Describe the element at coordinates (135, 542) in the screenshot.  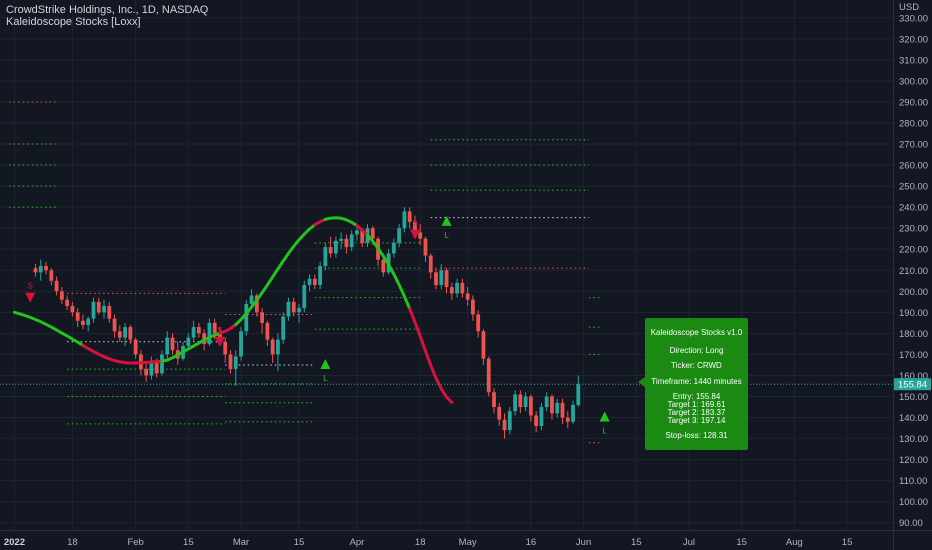
I see `x-tick-label: Feb` at that location.